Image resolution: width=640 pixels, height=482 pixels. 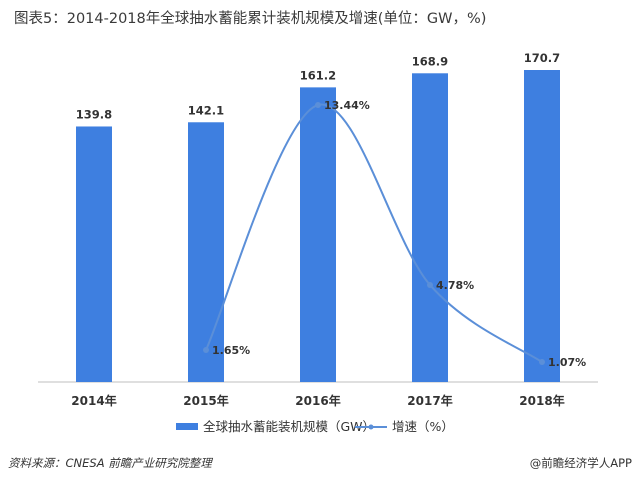 I want to click on x-tick-label: 2017年, so click(x=429, y=400).